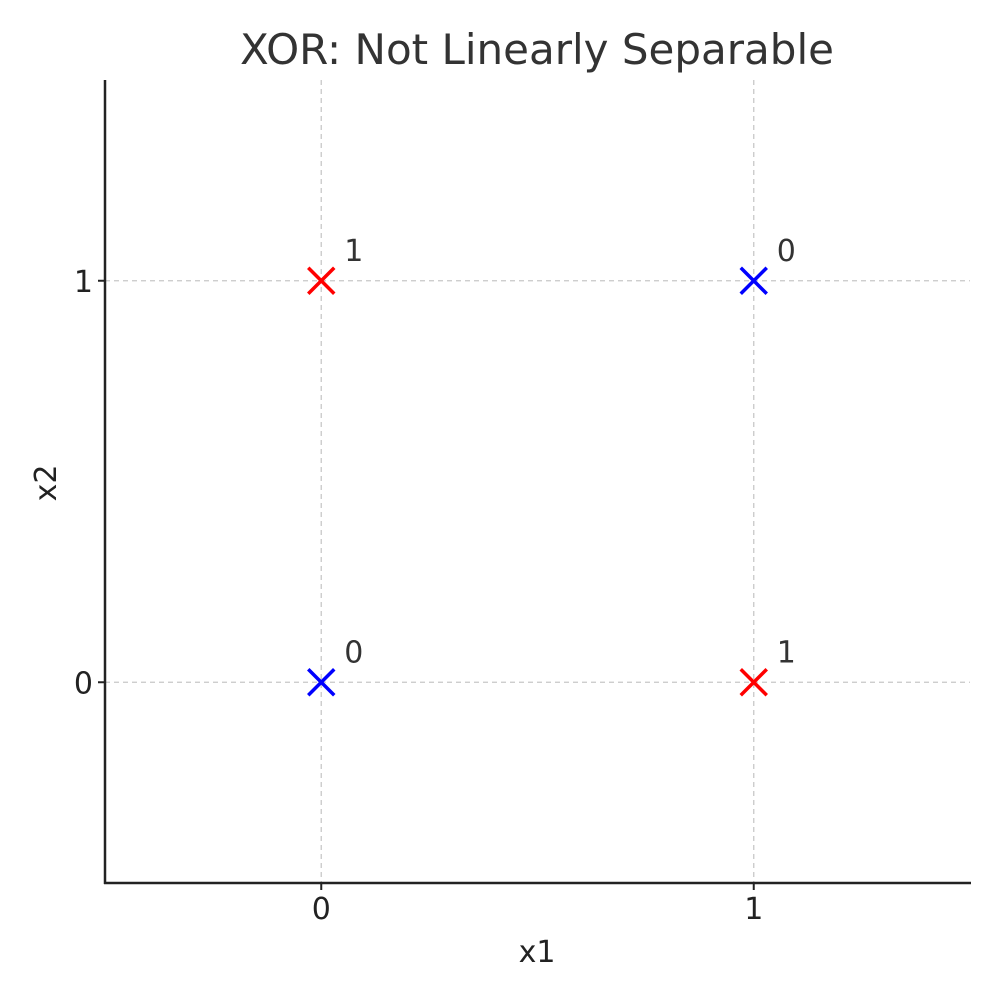  Describe the element at coordinates (537, 49) in the screenshot. I see `chart-title: XOR: Not Linearly Separable` at that location.